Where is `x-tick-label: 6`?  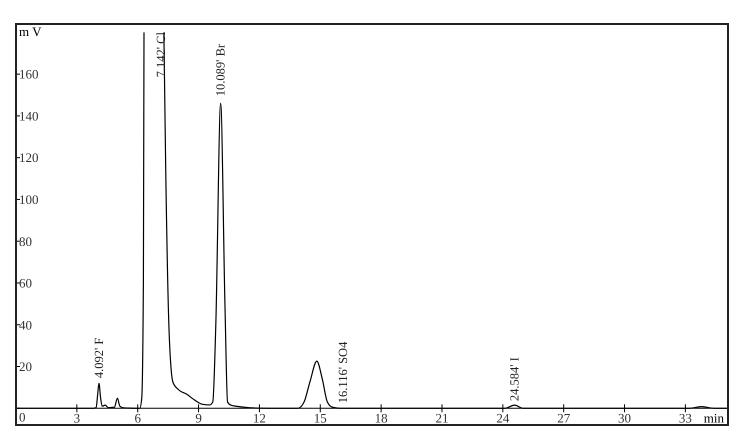 x-tick-label: 6 is located at coordinates (138, 418).